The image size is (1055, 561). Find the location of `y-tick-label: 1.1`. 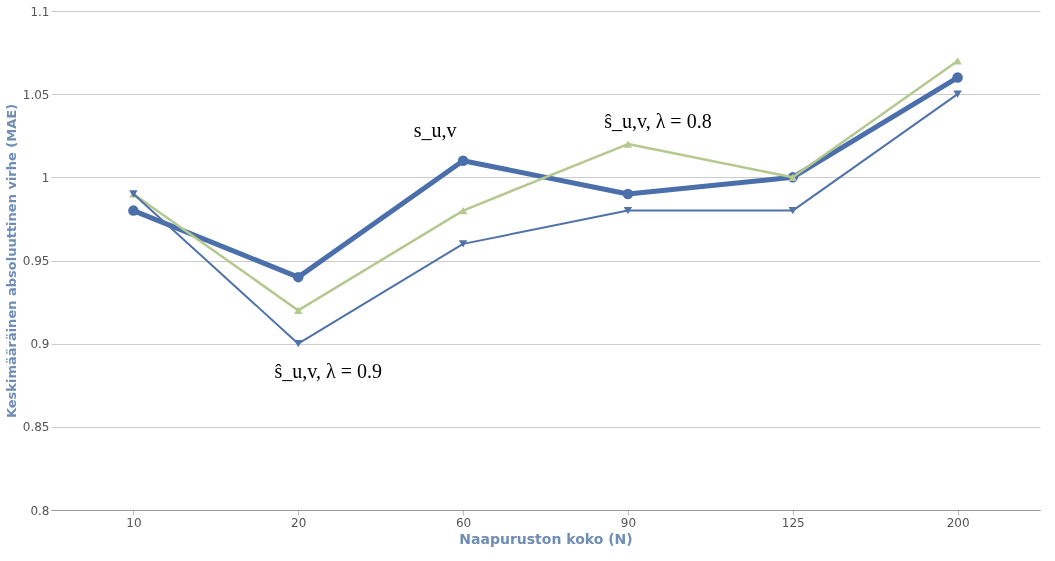

y-tick-label: 1.1 is located at coordinates (40, 11).